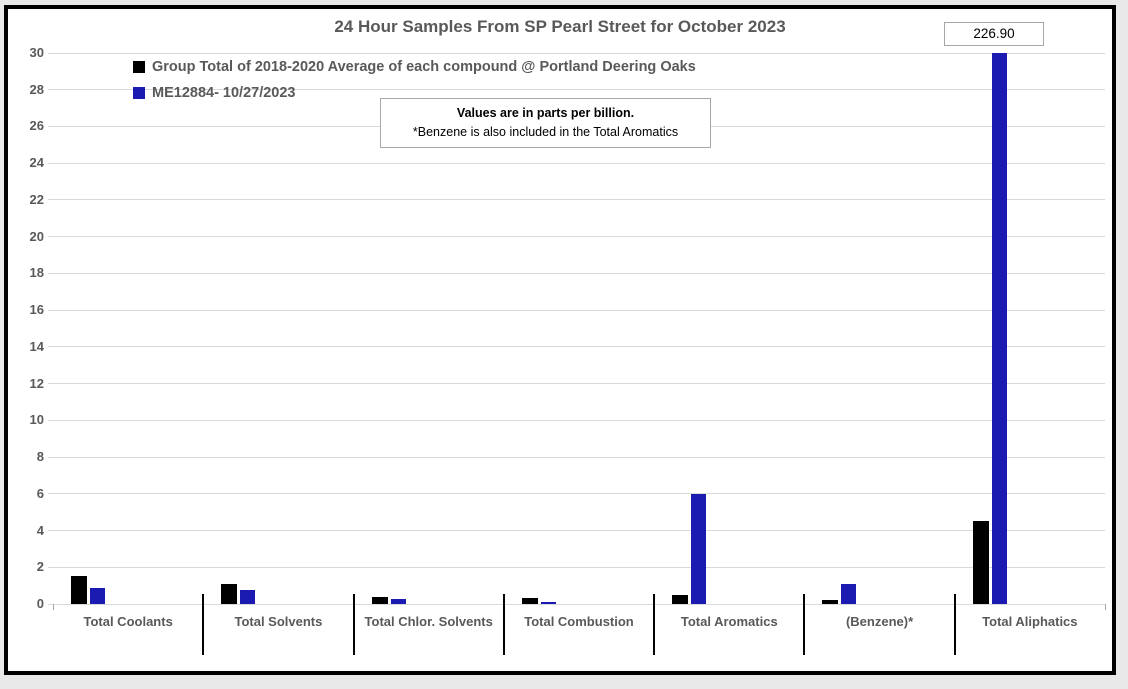  Describe the element at coordinates (139, 67) in the screenshot. I see `legend-swatch-black` at that location.